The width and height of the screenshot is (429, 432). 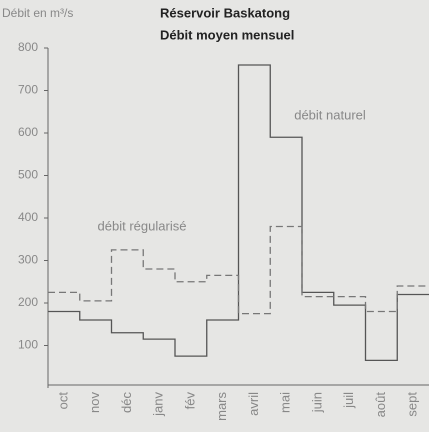 What do you see at coordinates (94, 402) in the screenshot?
I see `x-tick-label: nov` at bounding box center [94, 402].